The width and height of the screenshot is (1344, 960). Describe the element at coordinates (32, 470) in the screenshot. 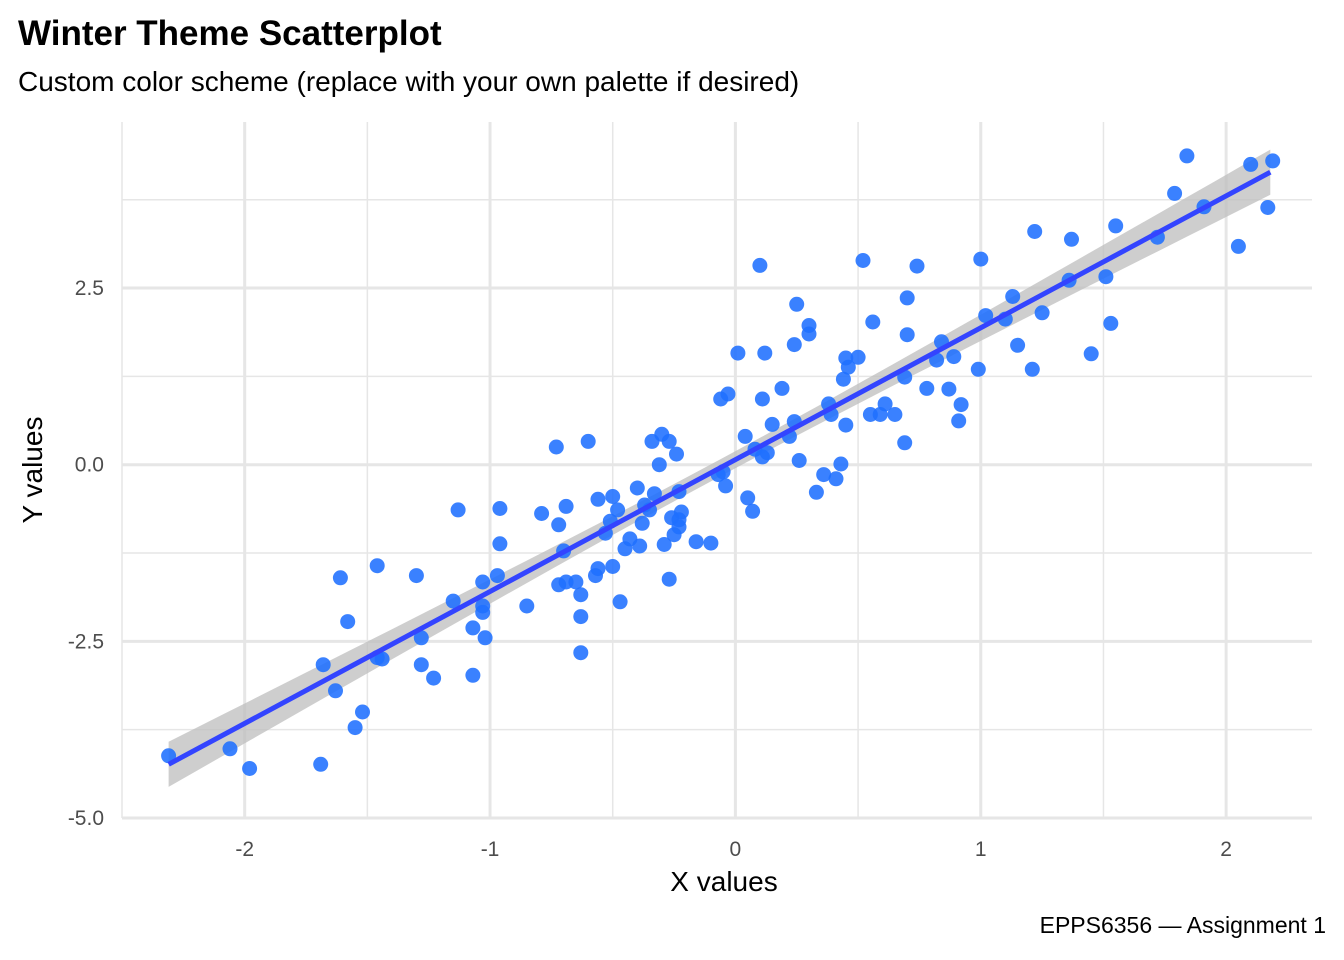

I see `y-axis-label: Y values` at that location.